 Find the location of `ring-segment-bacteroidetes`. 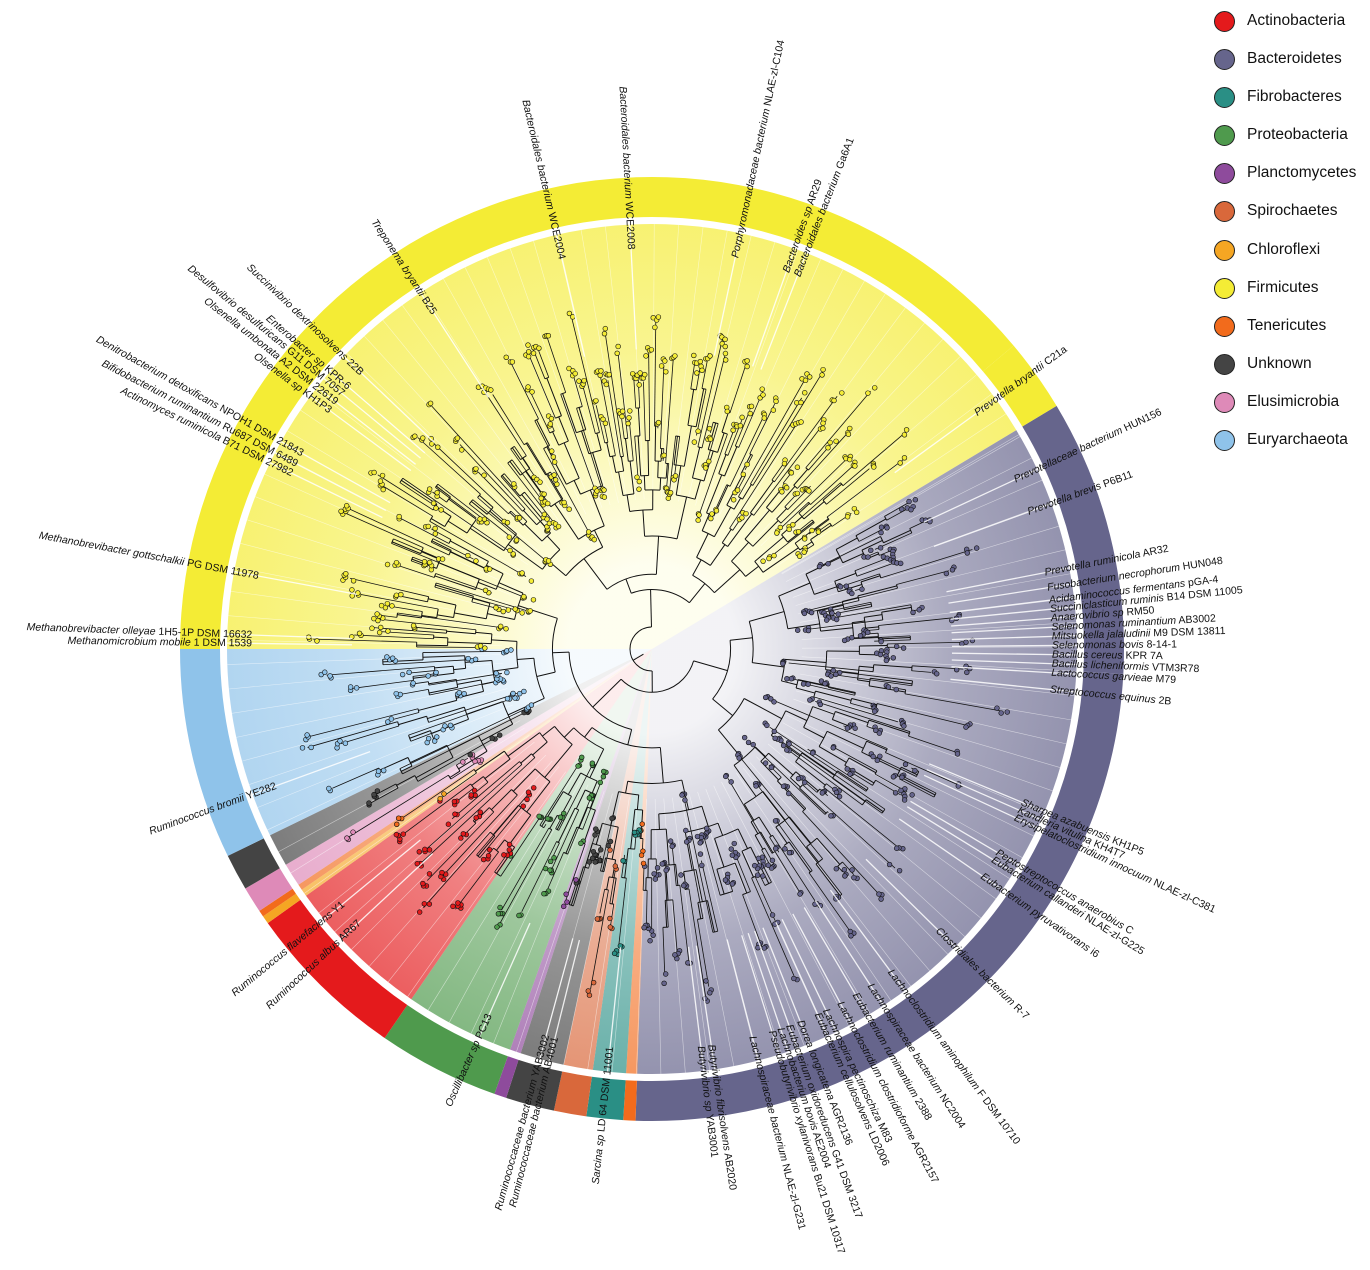

ring-segment-bacteroidetes is located at coordinates (879, 896).